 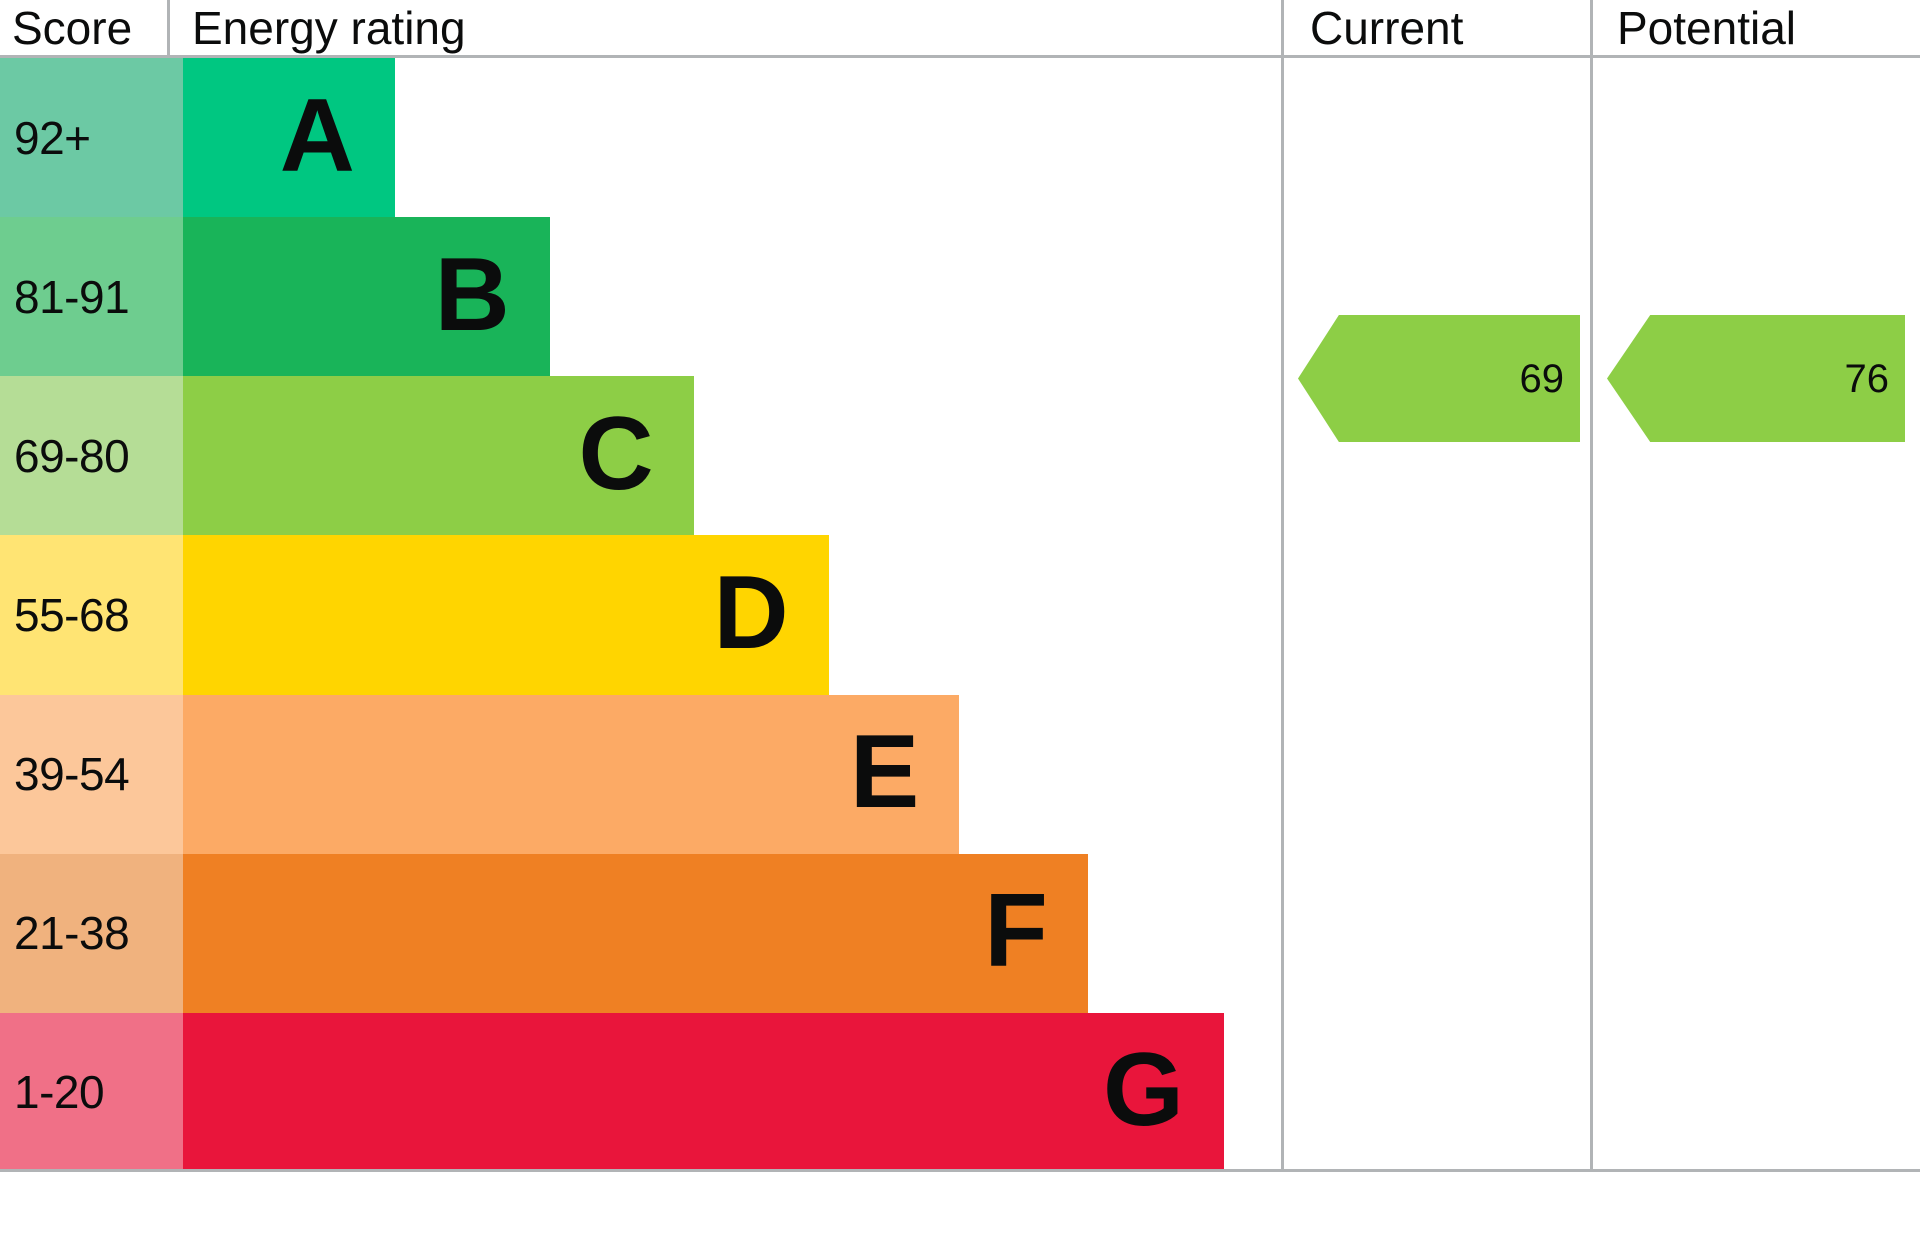 I want to click on band-row-d: 55-68 D, so click(x=640, y=615).